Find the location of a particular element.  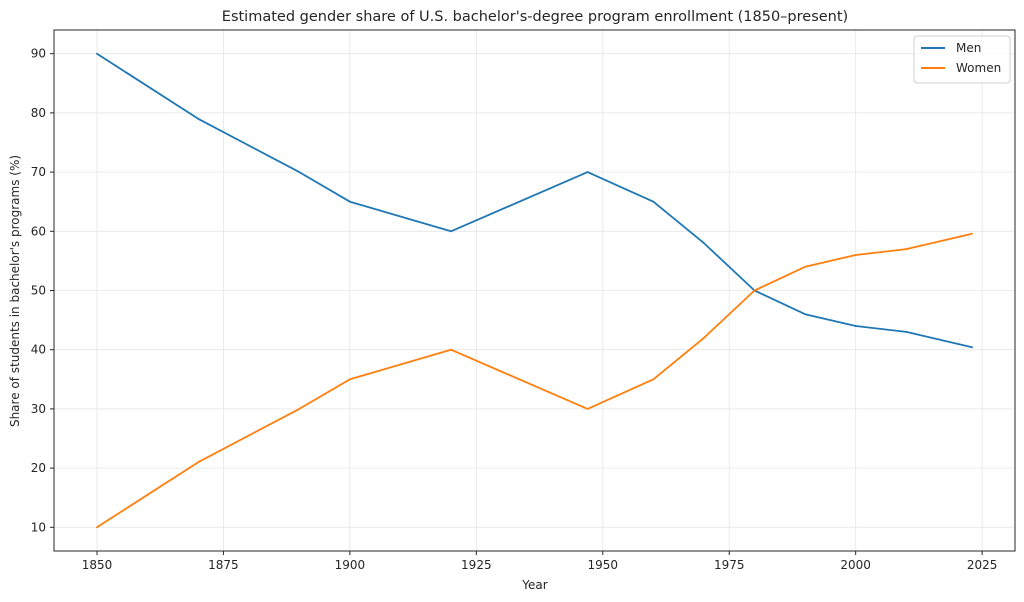

y-tick-label: 10 is located at coordinates (38, 527).